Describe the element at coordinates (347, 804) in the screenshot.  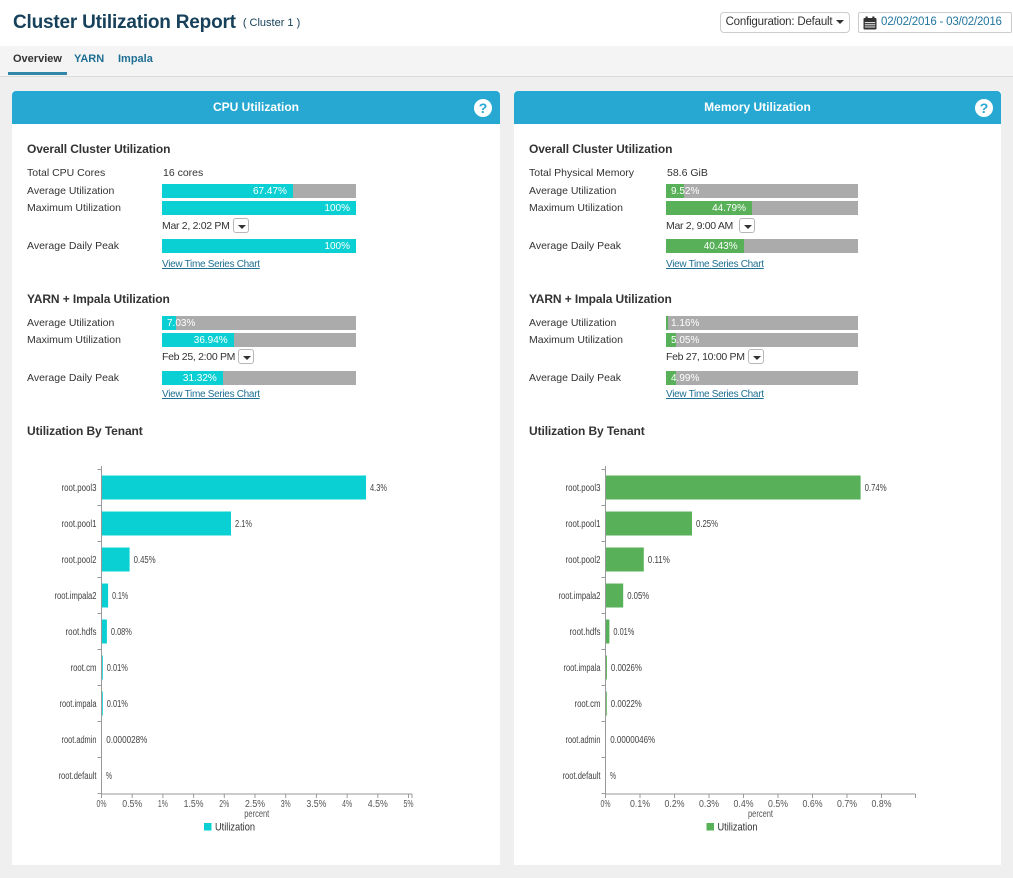
I see `svg-text: 4%` at that location.